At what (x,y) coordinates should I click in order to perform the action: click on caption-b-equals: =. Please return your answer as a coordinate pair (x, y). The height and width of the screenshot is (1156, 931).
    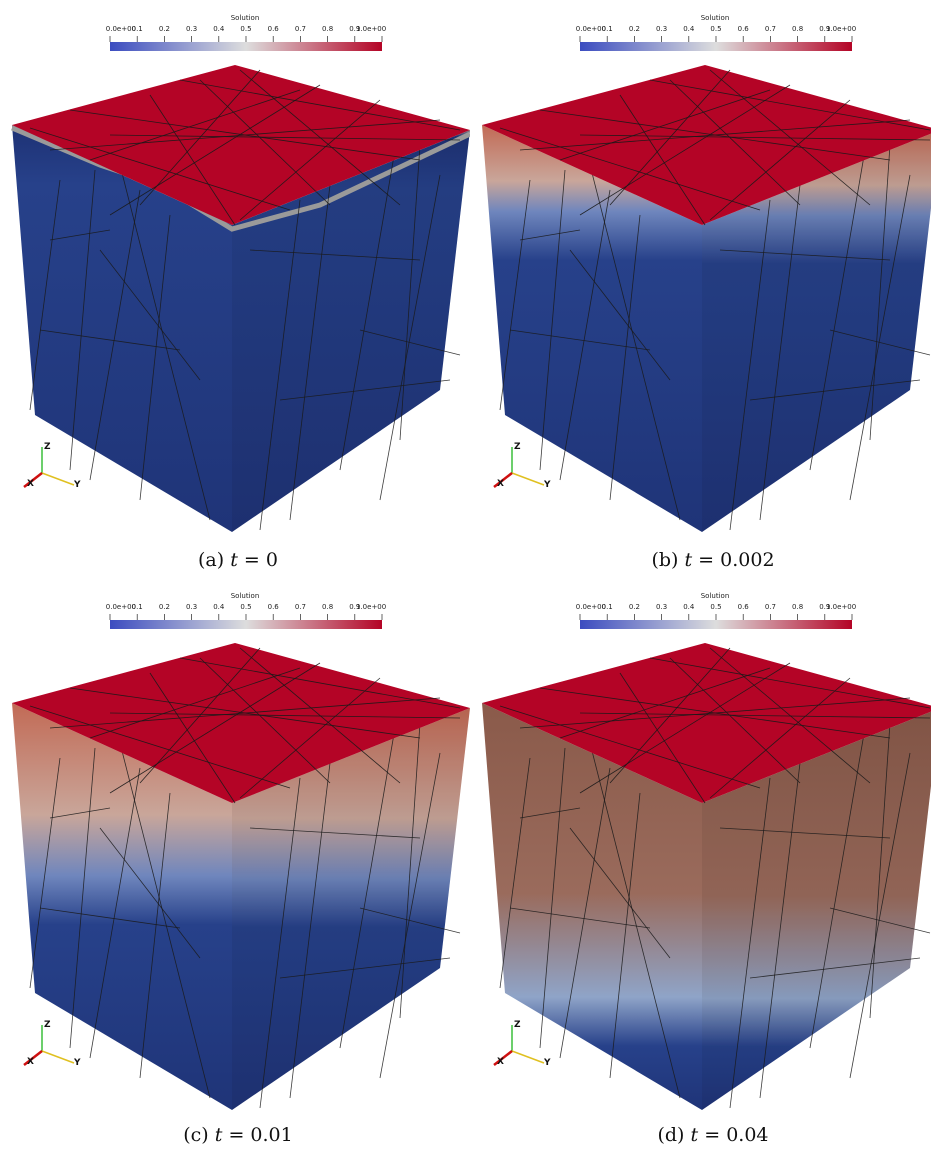
    Looking at the image, I should click on (706, 560).